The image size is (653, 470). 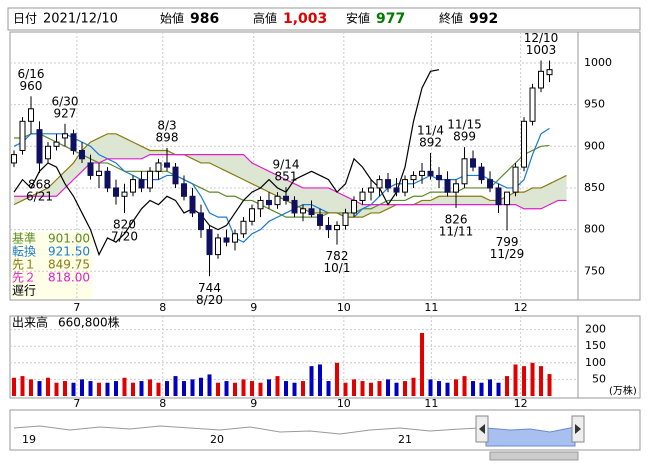 I want to click on y-tick-label: 200, so click(x=595, y=329).